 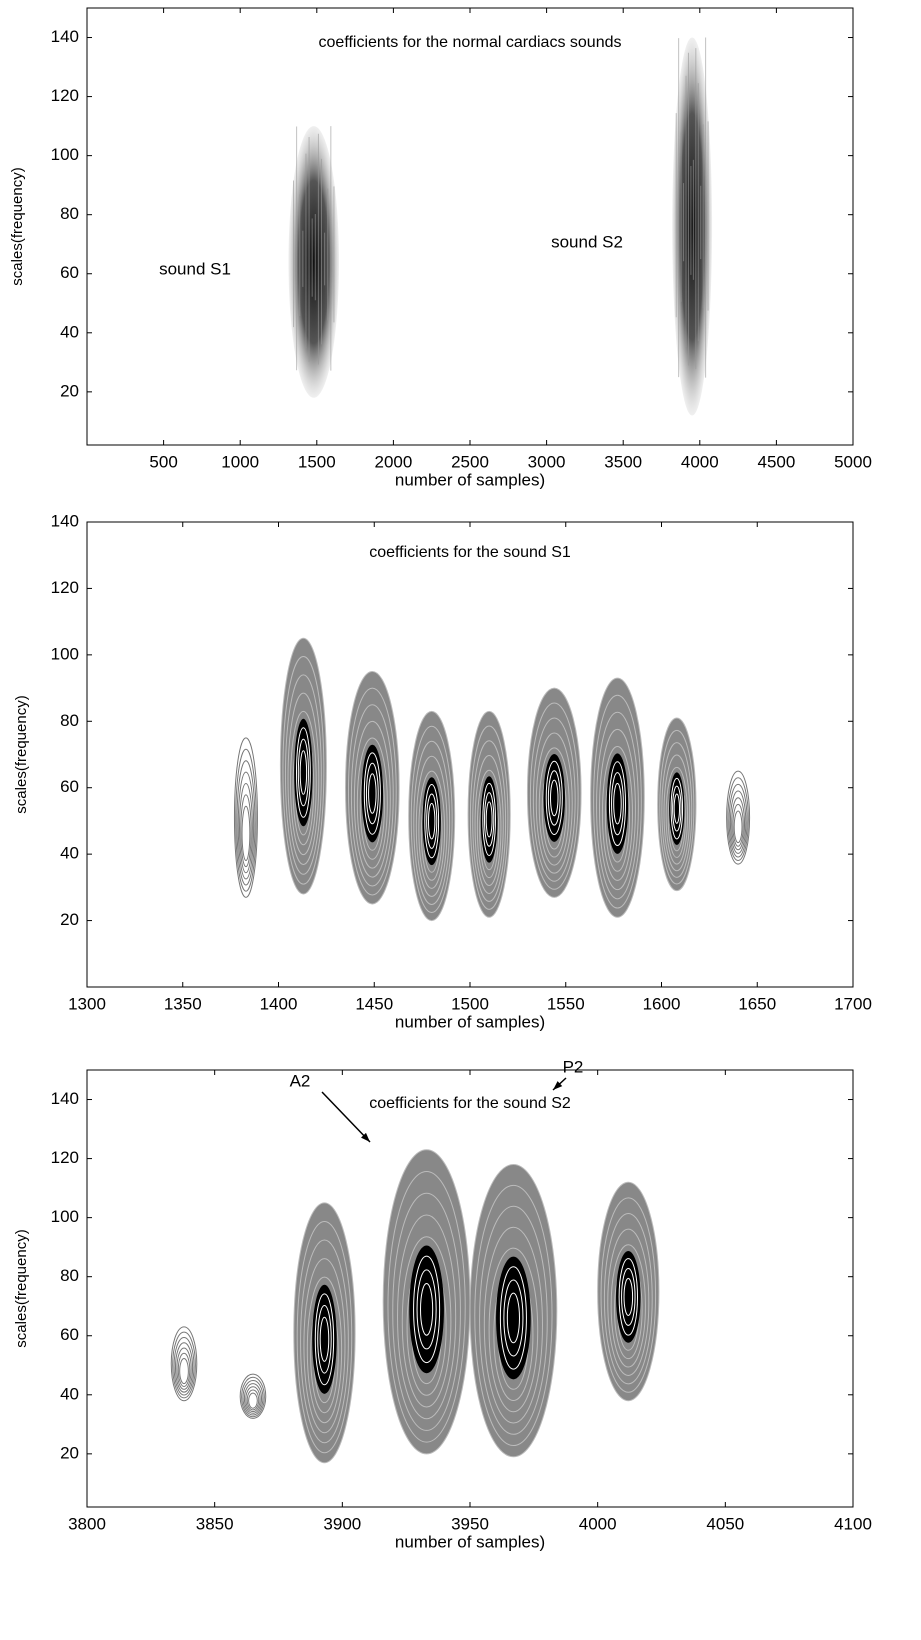 I want to click on y-tick-label: 20, so click(x=69, y=919).